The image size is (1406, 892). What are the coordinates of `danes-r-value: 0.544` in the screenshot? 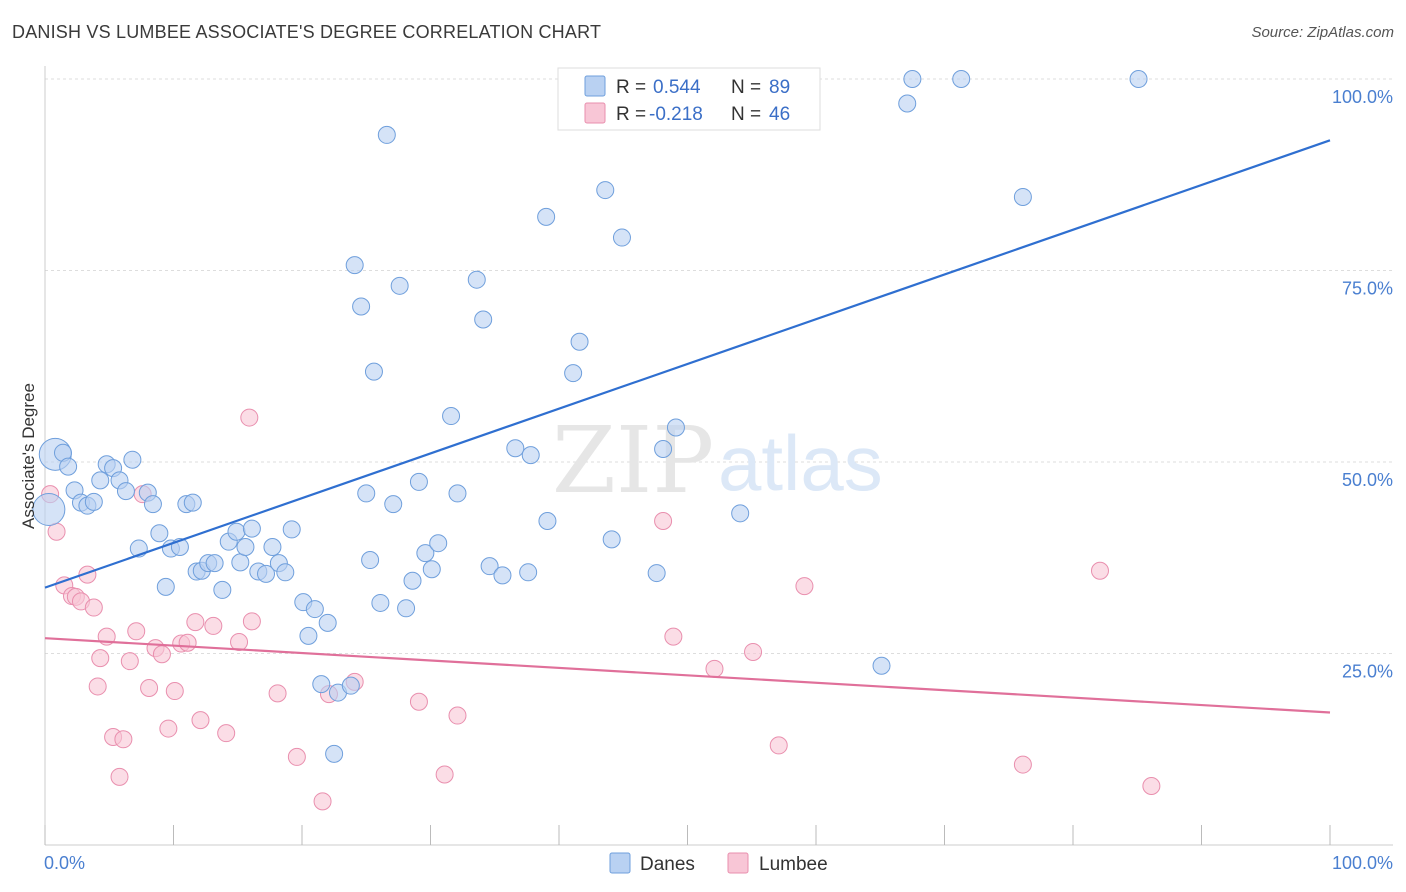 It's located at (677, 87).